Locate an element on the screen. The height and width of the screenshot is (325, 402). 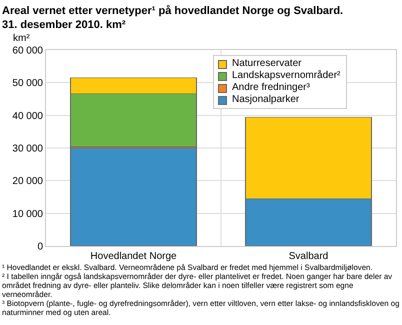
y-axis-title: km² is located at coordinates (21, 38).